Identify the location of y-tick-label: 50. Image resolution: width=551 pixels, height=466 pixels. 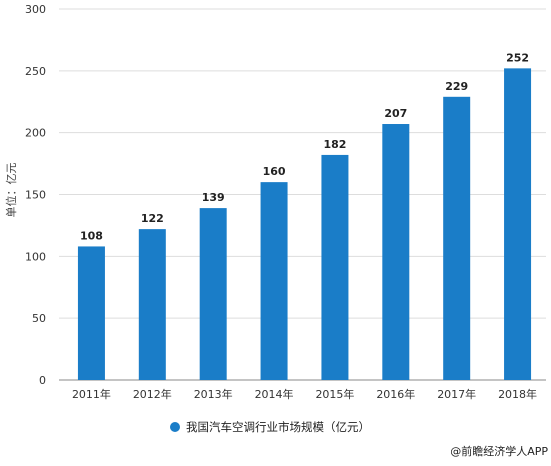
(39, 318).